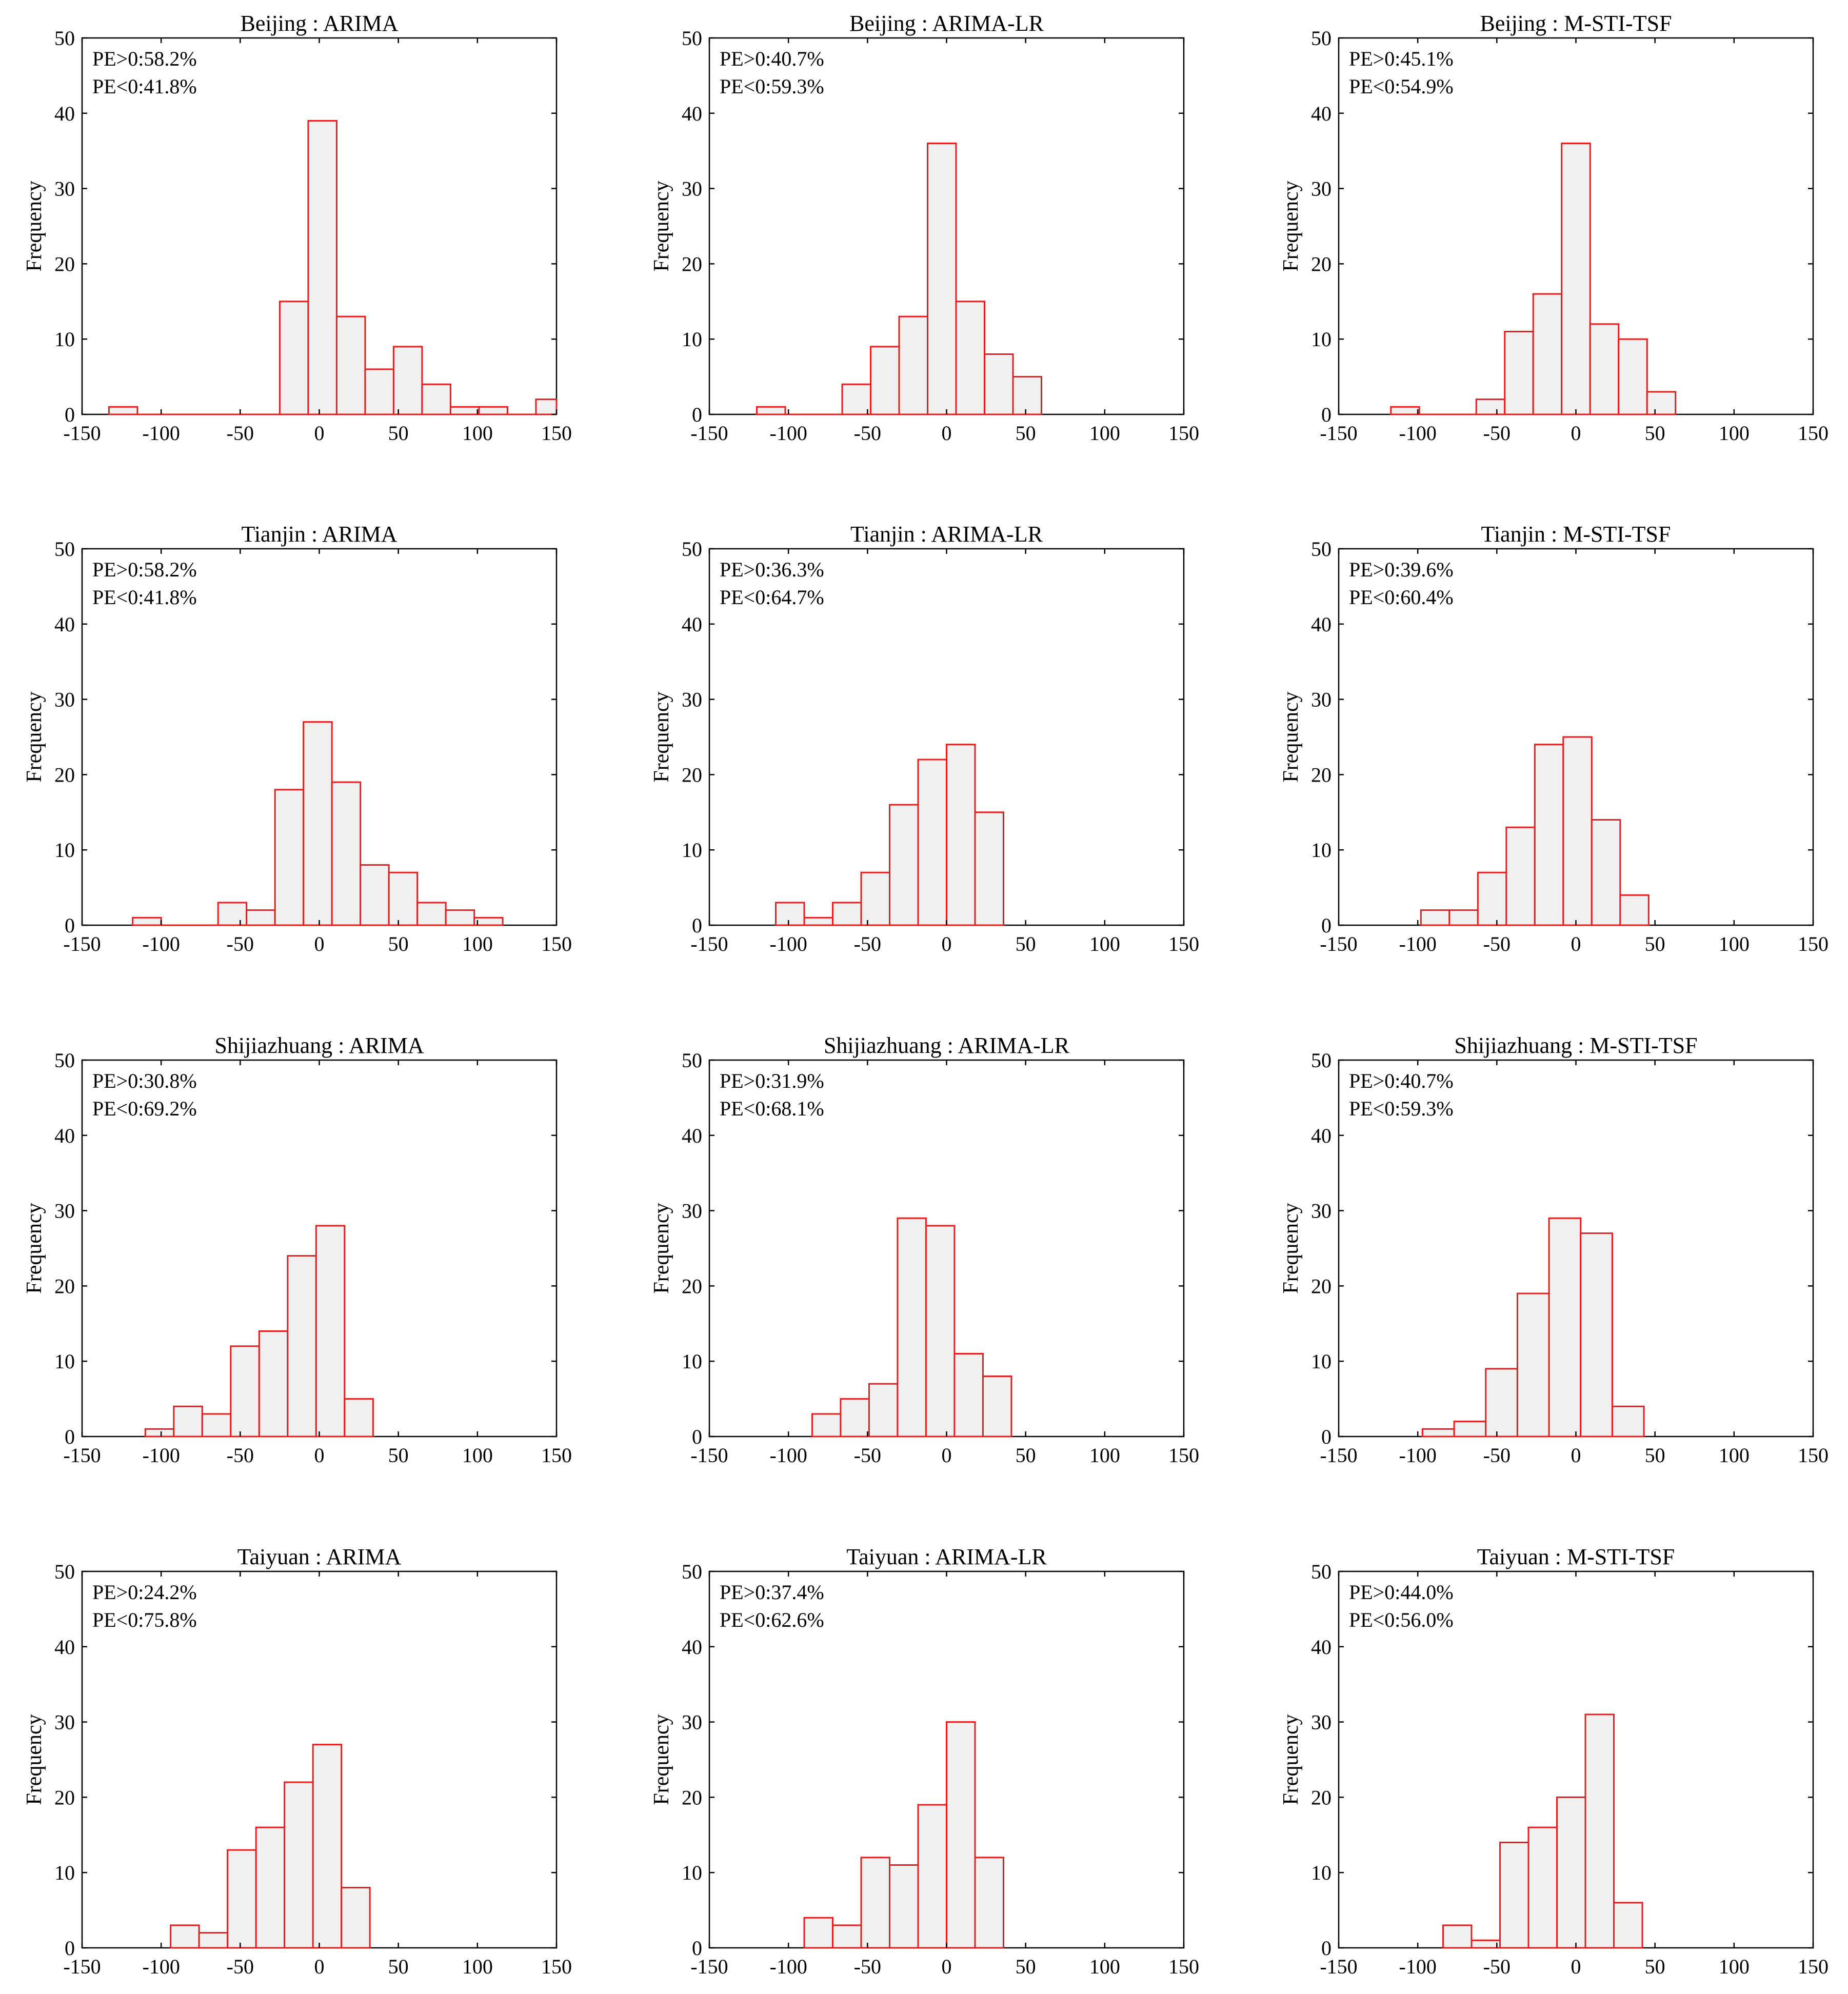 This screenshot has width=1848, height=1994. Describe the element at coordinates (1576, 534) in the screenshot. I see `chart-title: Tianjin : M-STI-TSF` at that location.